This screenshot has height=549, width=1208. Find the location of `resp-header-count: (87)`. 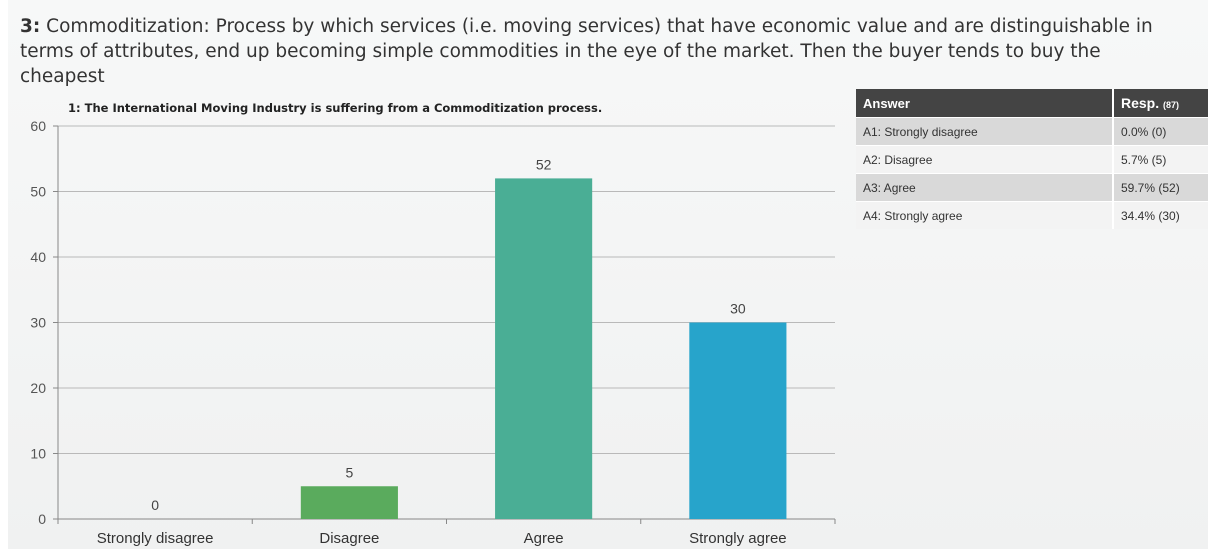

resp-header-count: (87) is located at coordinates (1171, 105).